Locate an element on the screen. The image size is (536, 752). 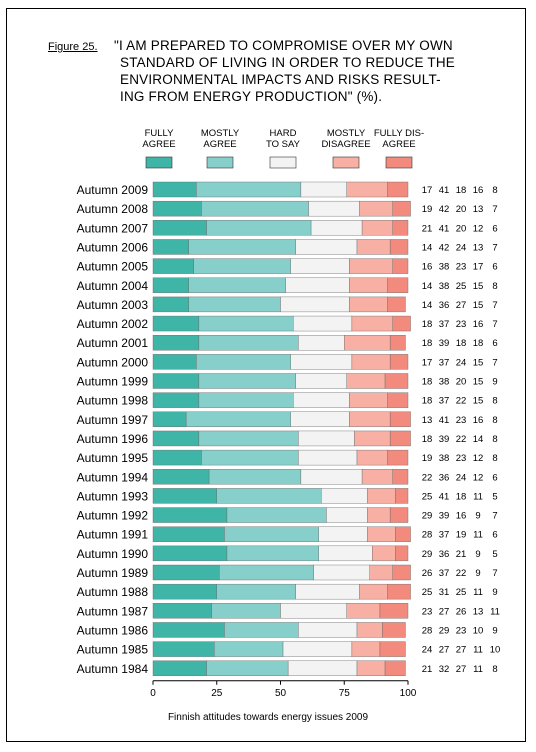
value-label-16-0: 25 is located at coordinates (427, 496).